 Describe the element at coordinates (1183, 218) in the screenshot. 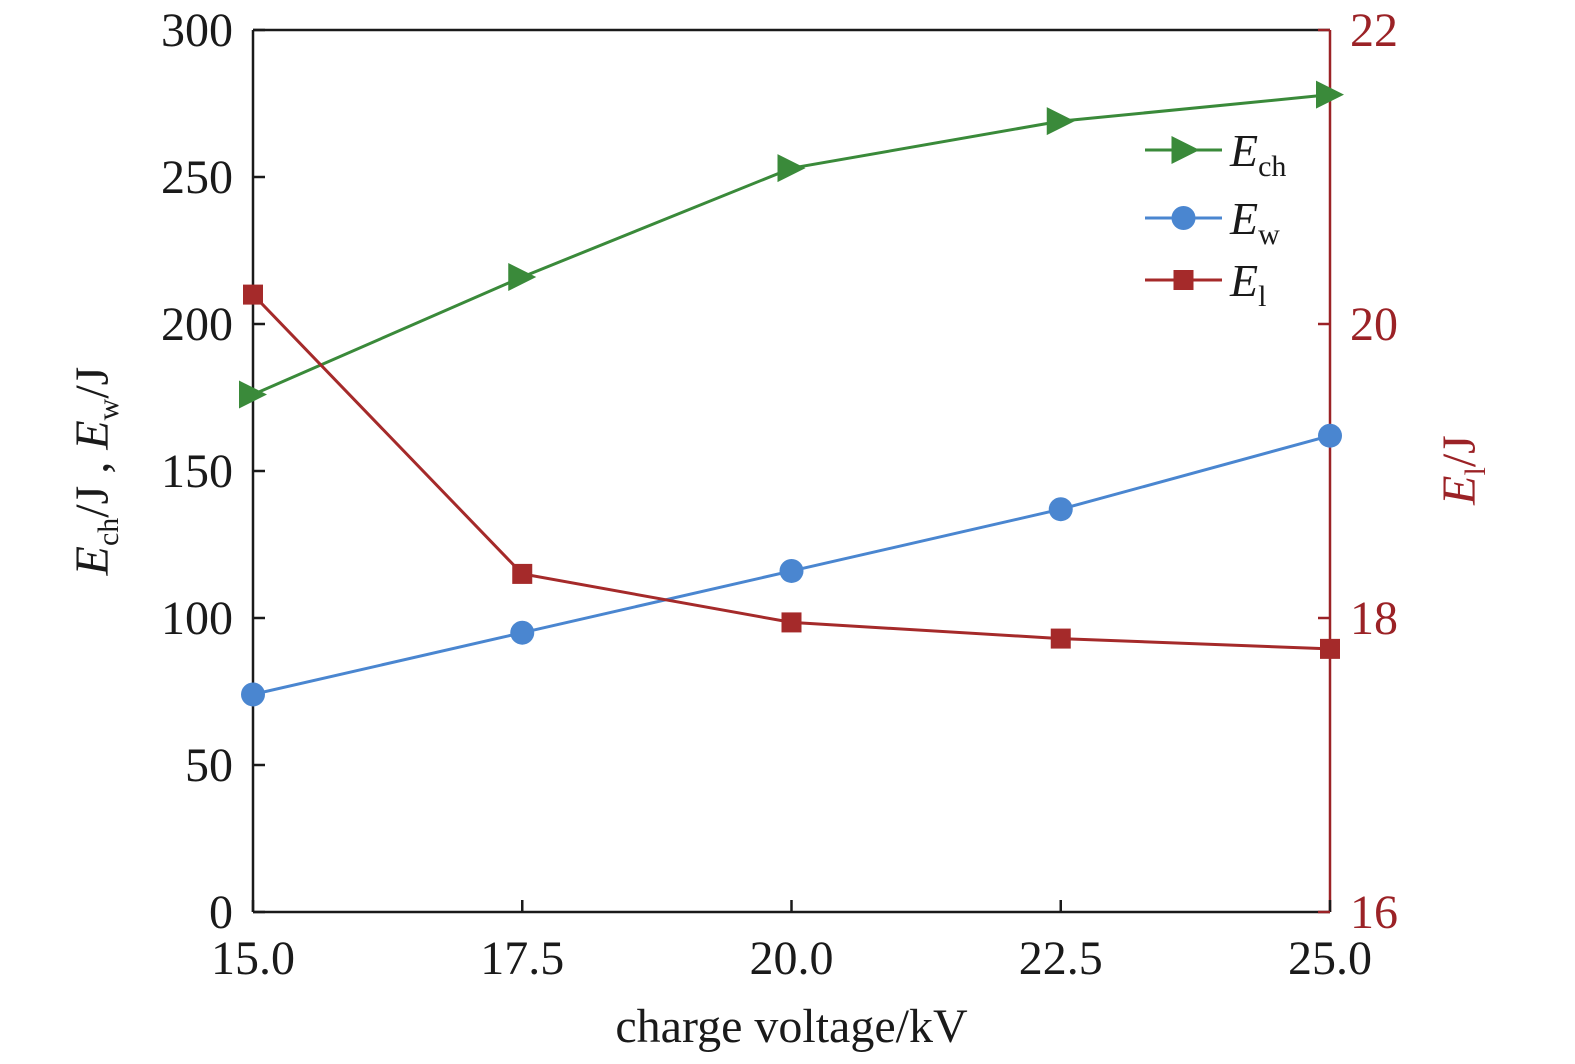

I see `legend-marker-w` at that location.